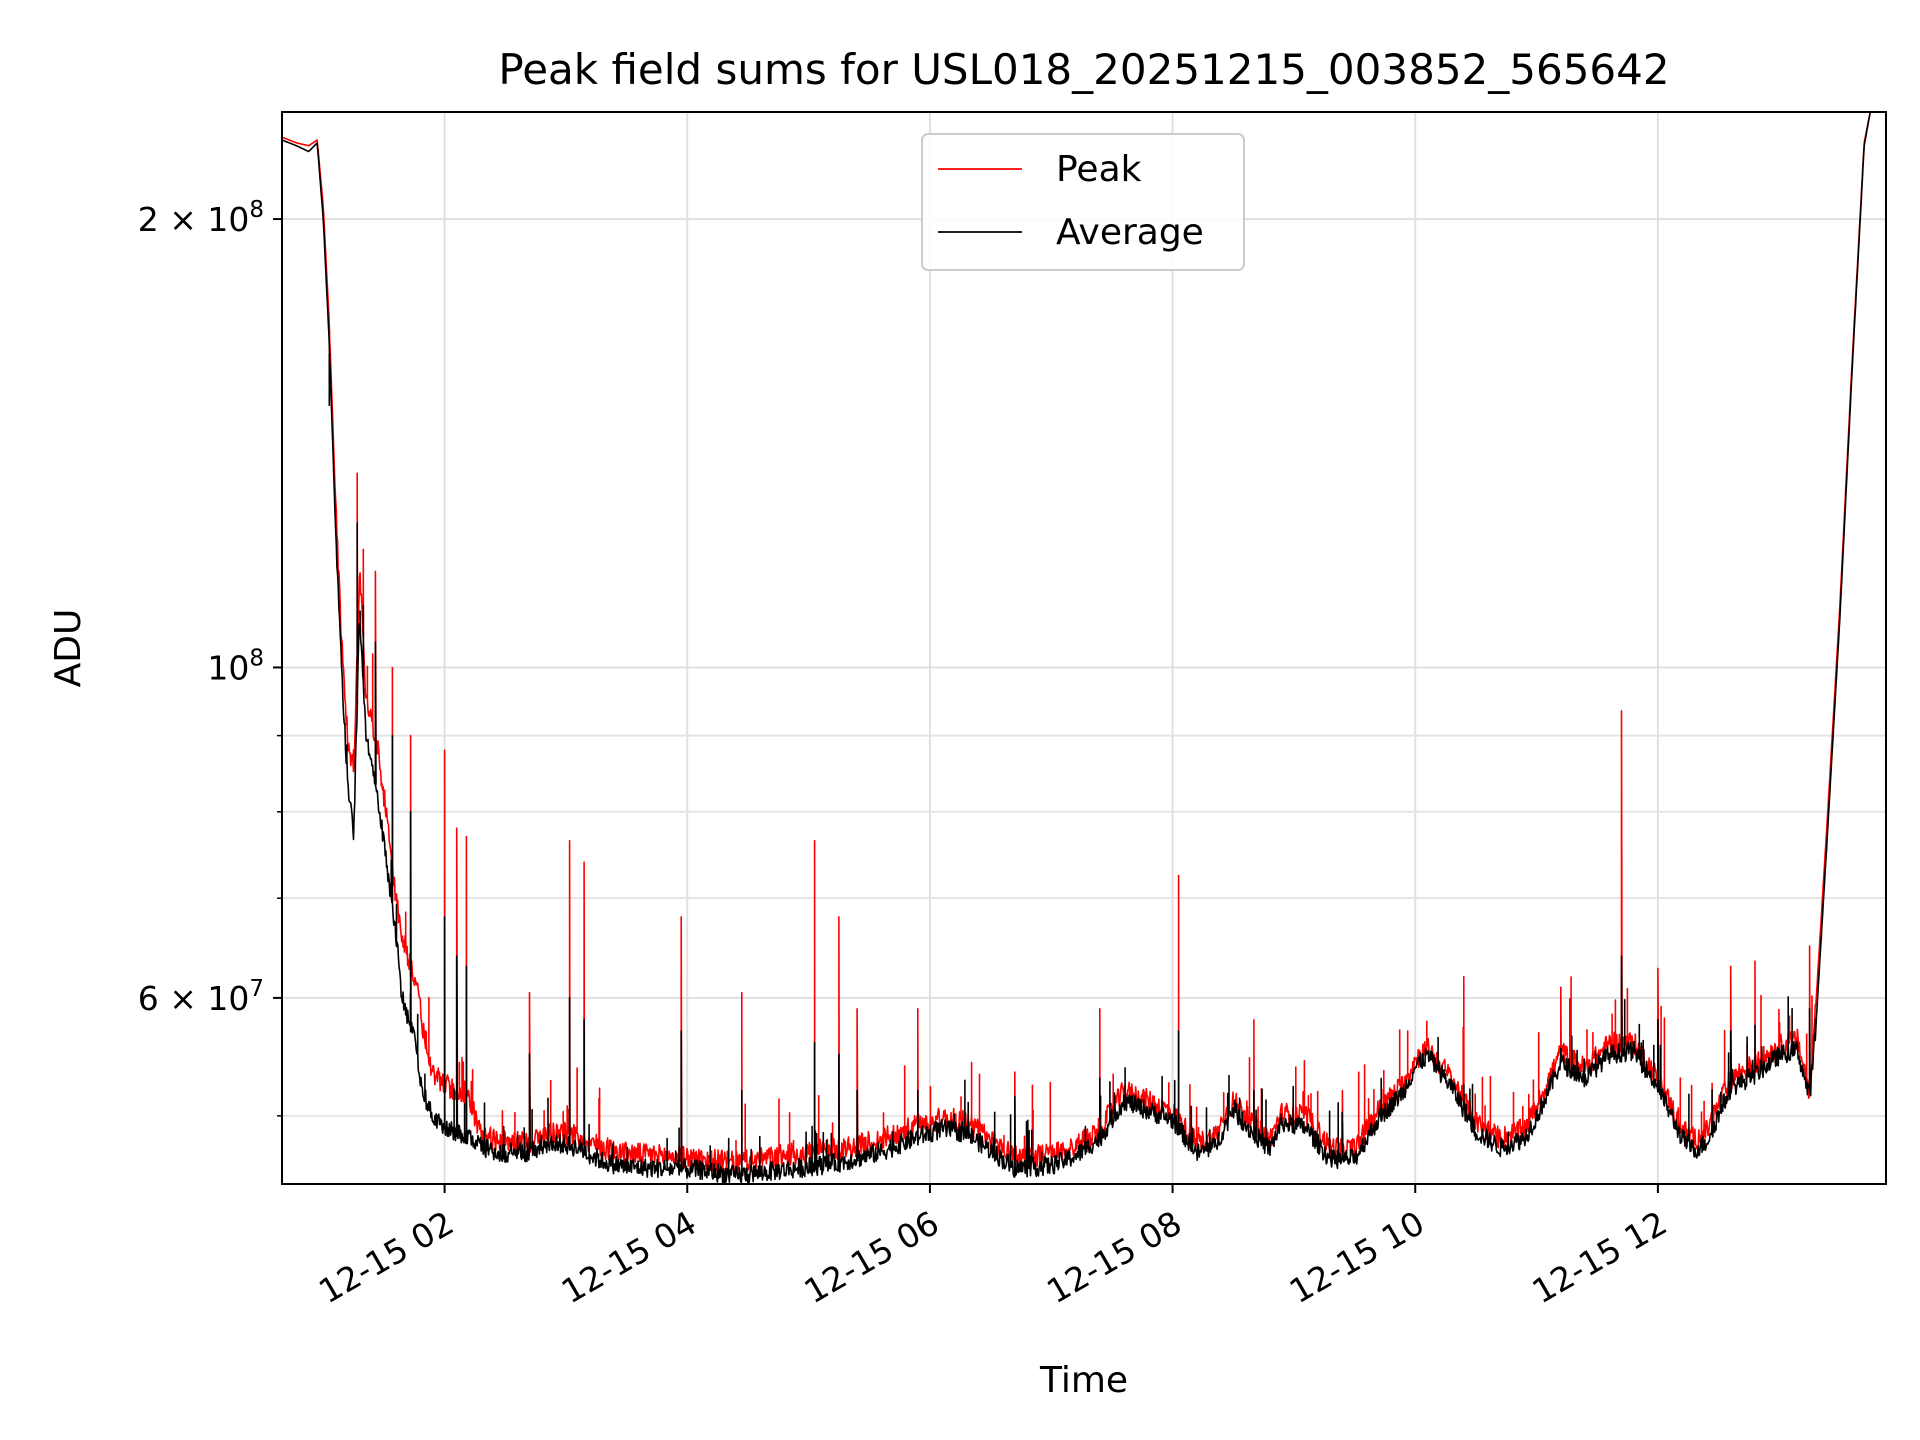  I want to click on y-tick-label: 2 × 108, so click(201, 218).